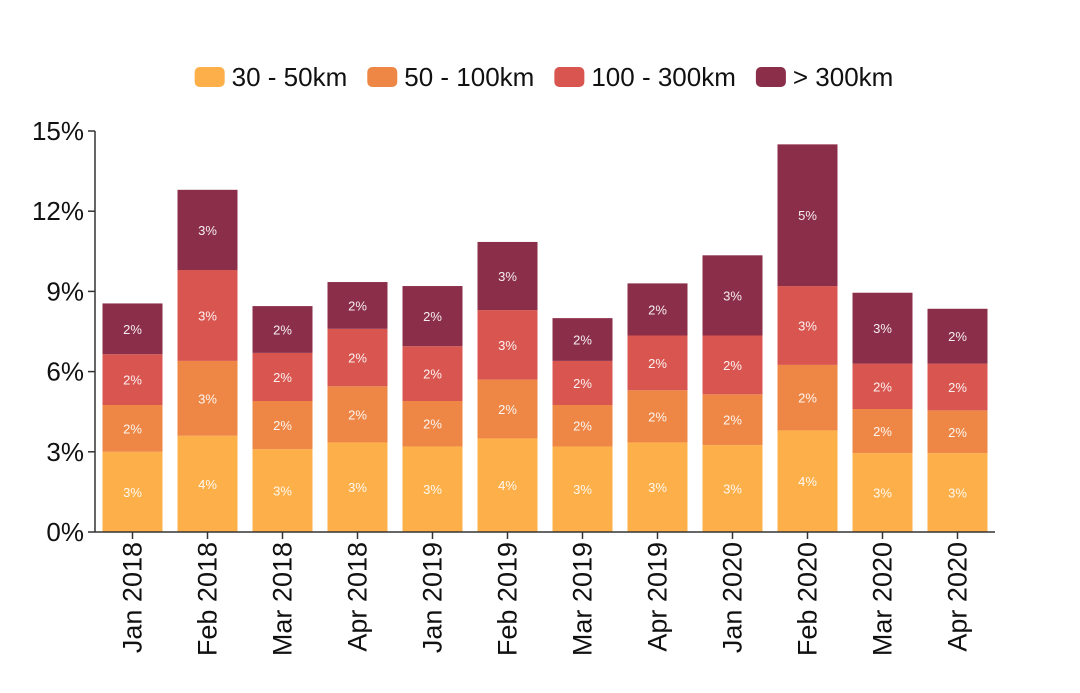 The height and width of the screenshot is (693, 1080). What do you see at coordinates (508, 599) in the screenshot?
I see `x-tick-label: Feb 2019` at bounding box center [508, 599].